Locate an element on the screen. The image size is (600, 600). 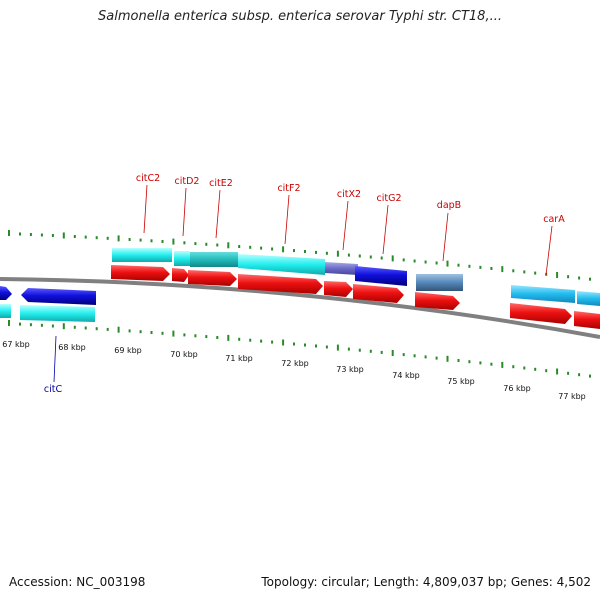
reverse-genes is located at coordinates (203, 285).